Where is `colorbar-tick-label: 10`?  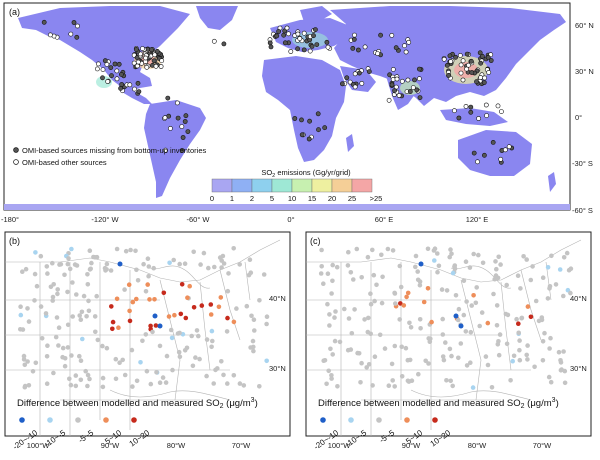
colorbar-tick-label: 10 is located at coordinates (292, 198).